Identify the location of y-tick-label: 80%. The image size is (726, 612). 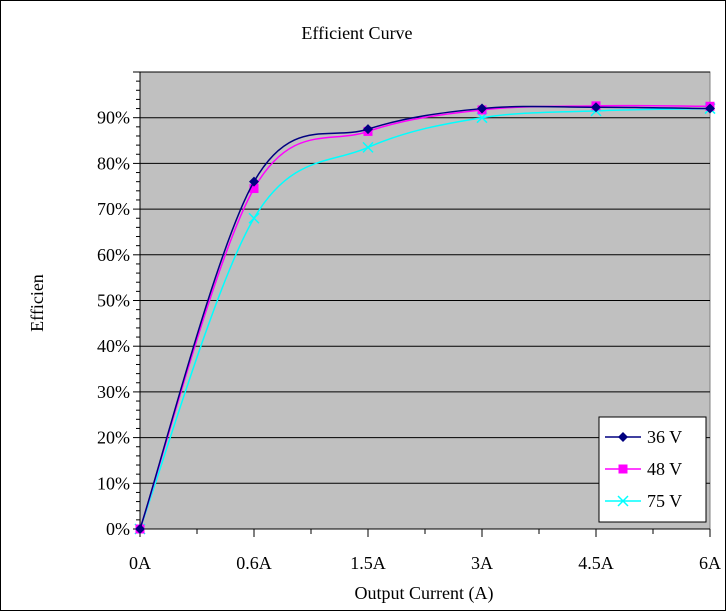
(113, 163).